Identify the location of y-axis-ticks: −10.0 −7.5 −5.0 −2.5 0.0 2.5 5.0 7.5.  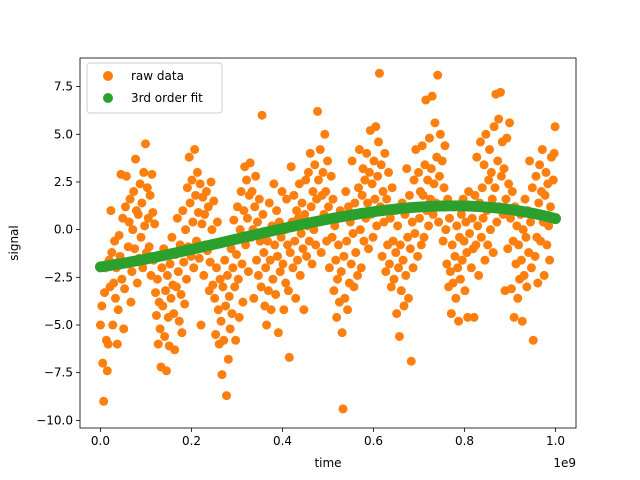
(58, 253).